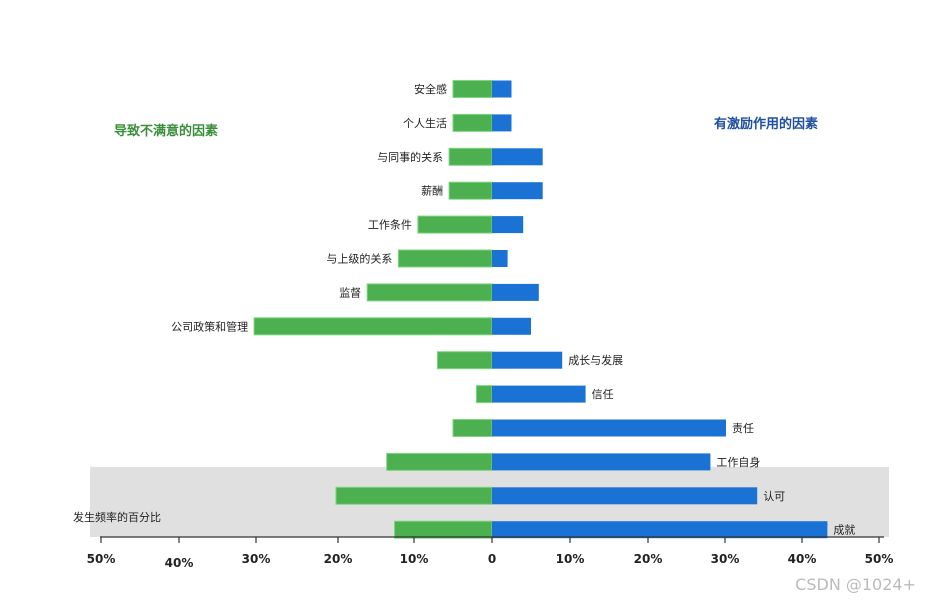 This screenshot has height=603, width=932. I want to click on x-axis: 50% 40% 30% 20% 10% 0 10% 20% 30% 40% 50%, so click(490, 553).